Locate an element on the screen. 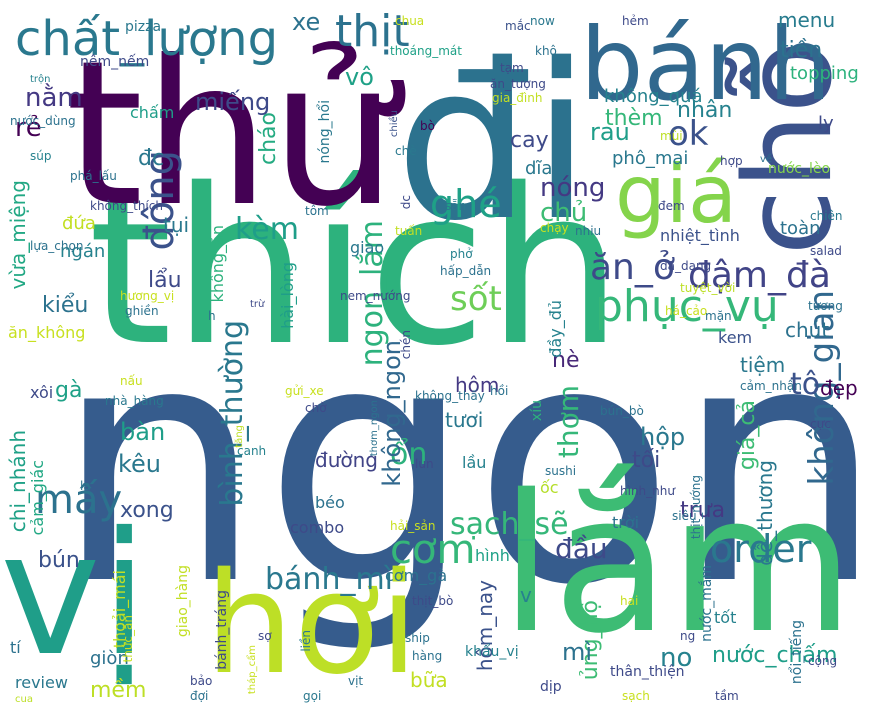 This screenshot has height=713, width=886. word-bua-113: bữa is located at coordinates (429, 680).